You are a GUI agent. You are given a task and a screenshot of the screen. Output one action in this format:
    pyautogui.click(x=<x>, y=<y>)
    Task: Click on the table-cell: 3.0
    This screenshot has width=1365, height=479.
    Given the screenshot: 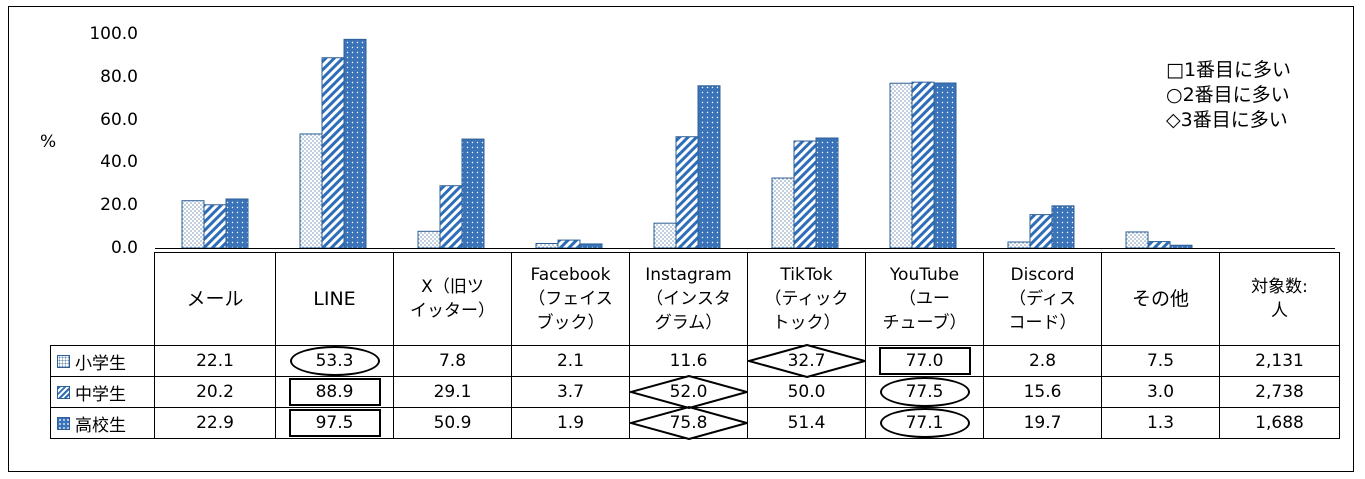 What is the action you would take?
    pyautogui.click(x=1160, y=392)
    